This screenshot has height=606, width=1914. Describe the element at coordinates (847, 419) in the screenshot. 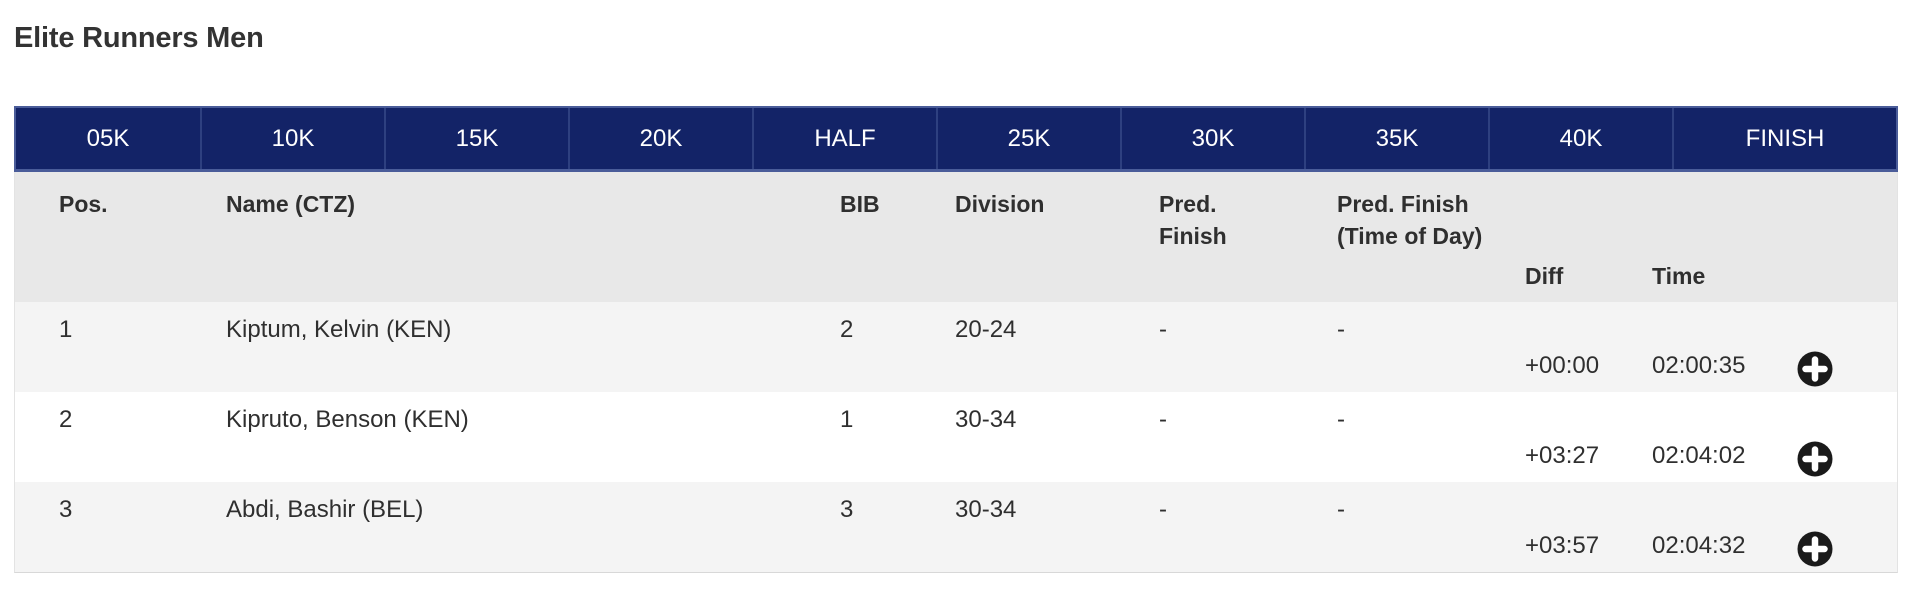

I see `cell-bib: 1` at that location.